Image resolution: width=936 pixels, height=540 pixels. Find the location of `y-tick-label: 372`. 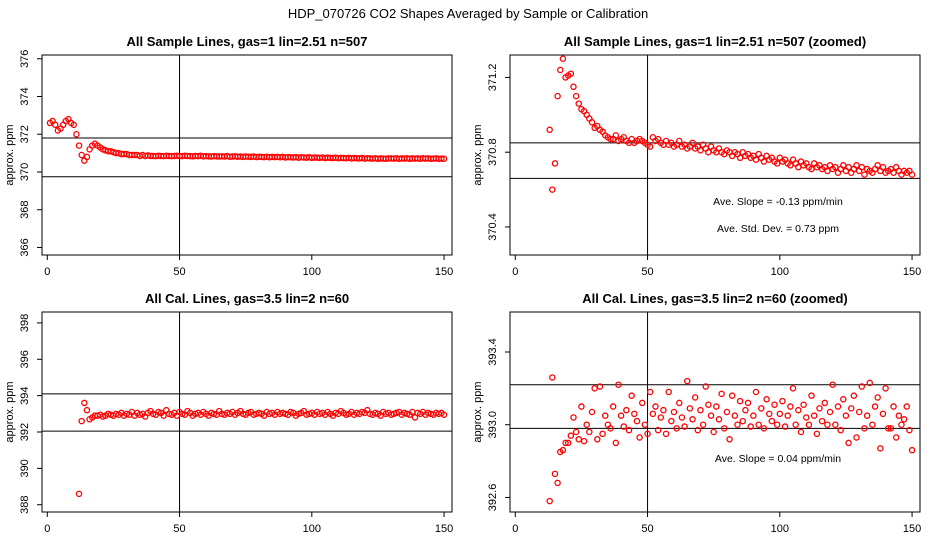

y-tick-label: 372 is located at coordinates (25, 134).